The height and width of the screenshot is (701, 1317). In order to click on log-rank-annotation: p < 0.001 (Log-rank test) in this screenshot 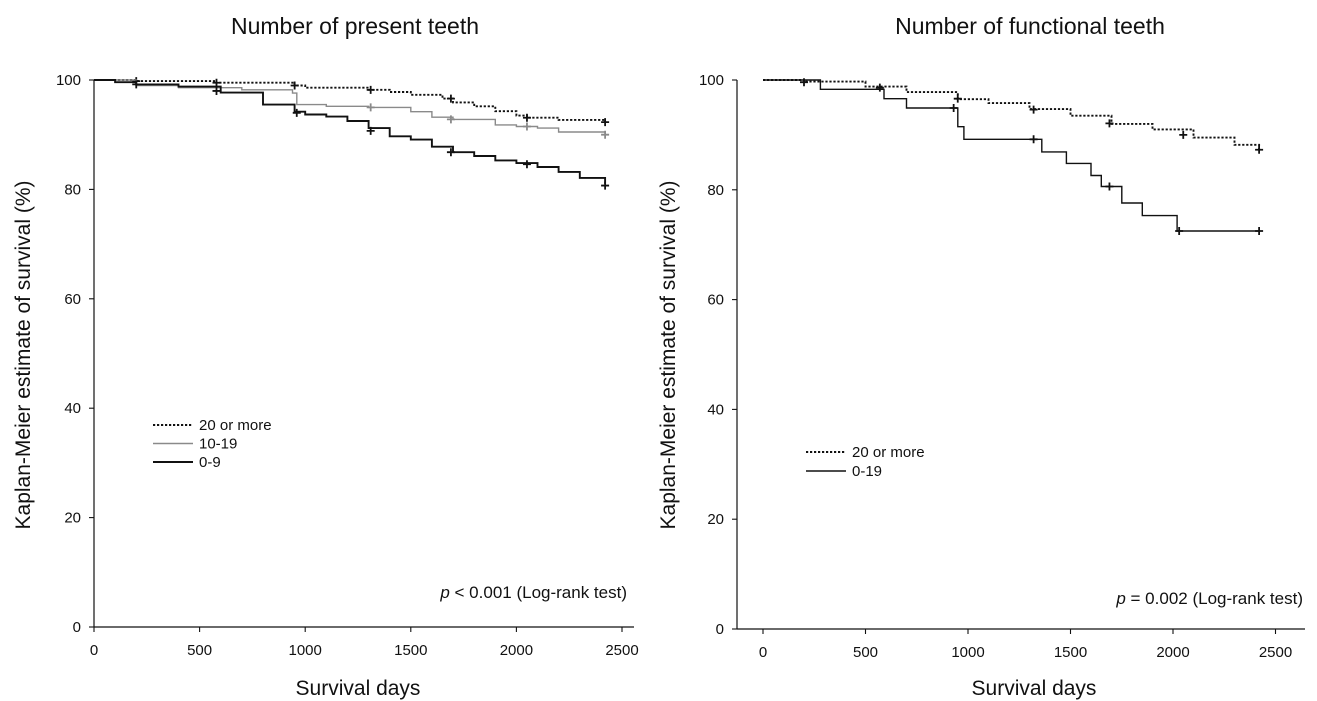, I will do `click(533, 592)`.